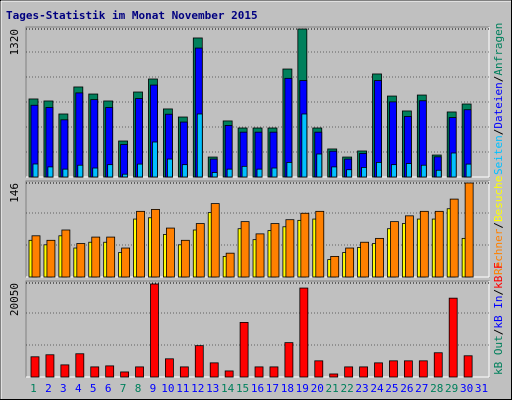 This screenshot has width=512, height=400. What do you see at coordinates (242, 388) in the screenshot?
I see `x-tick-label: 15` at bounding box center [242, 388].